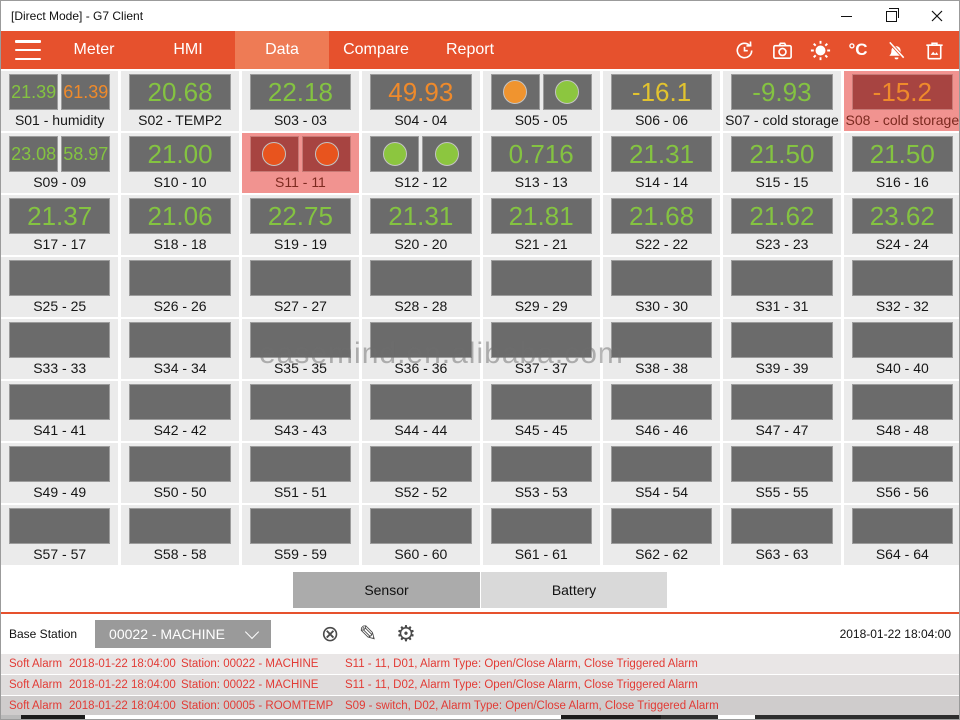  Describe the element at coordinates (446, 154) in the screenshot. I see `status-dot-green` at that location.